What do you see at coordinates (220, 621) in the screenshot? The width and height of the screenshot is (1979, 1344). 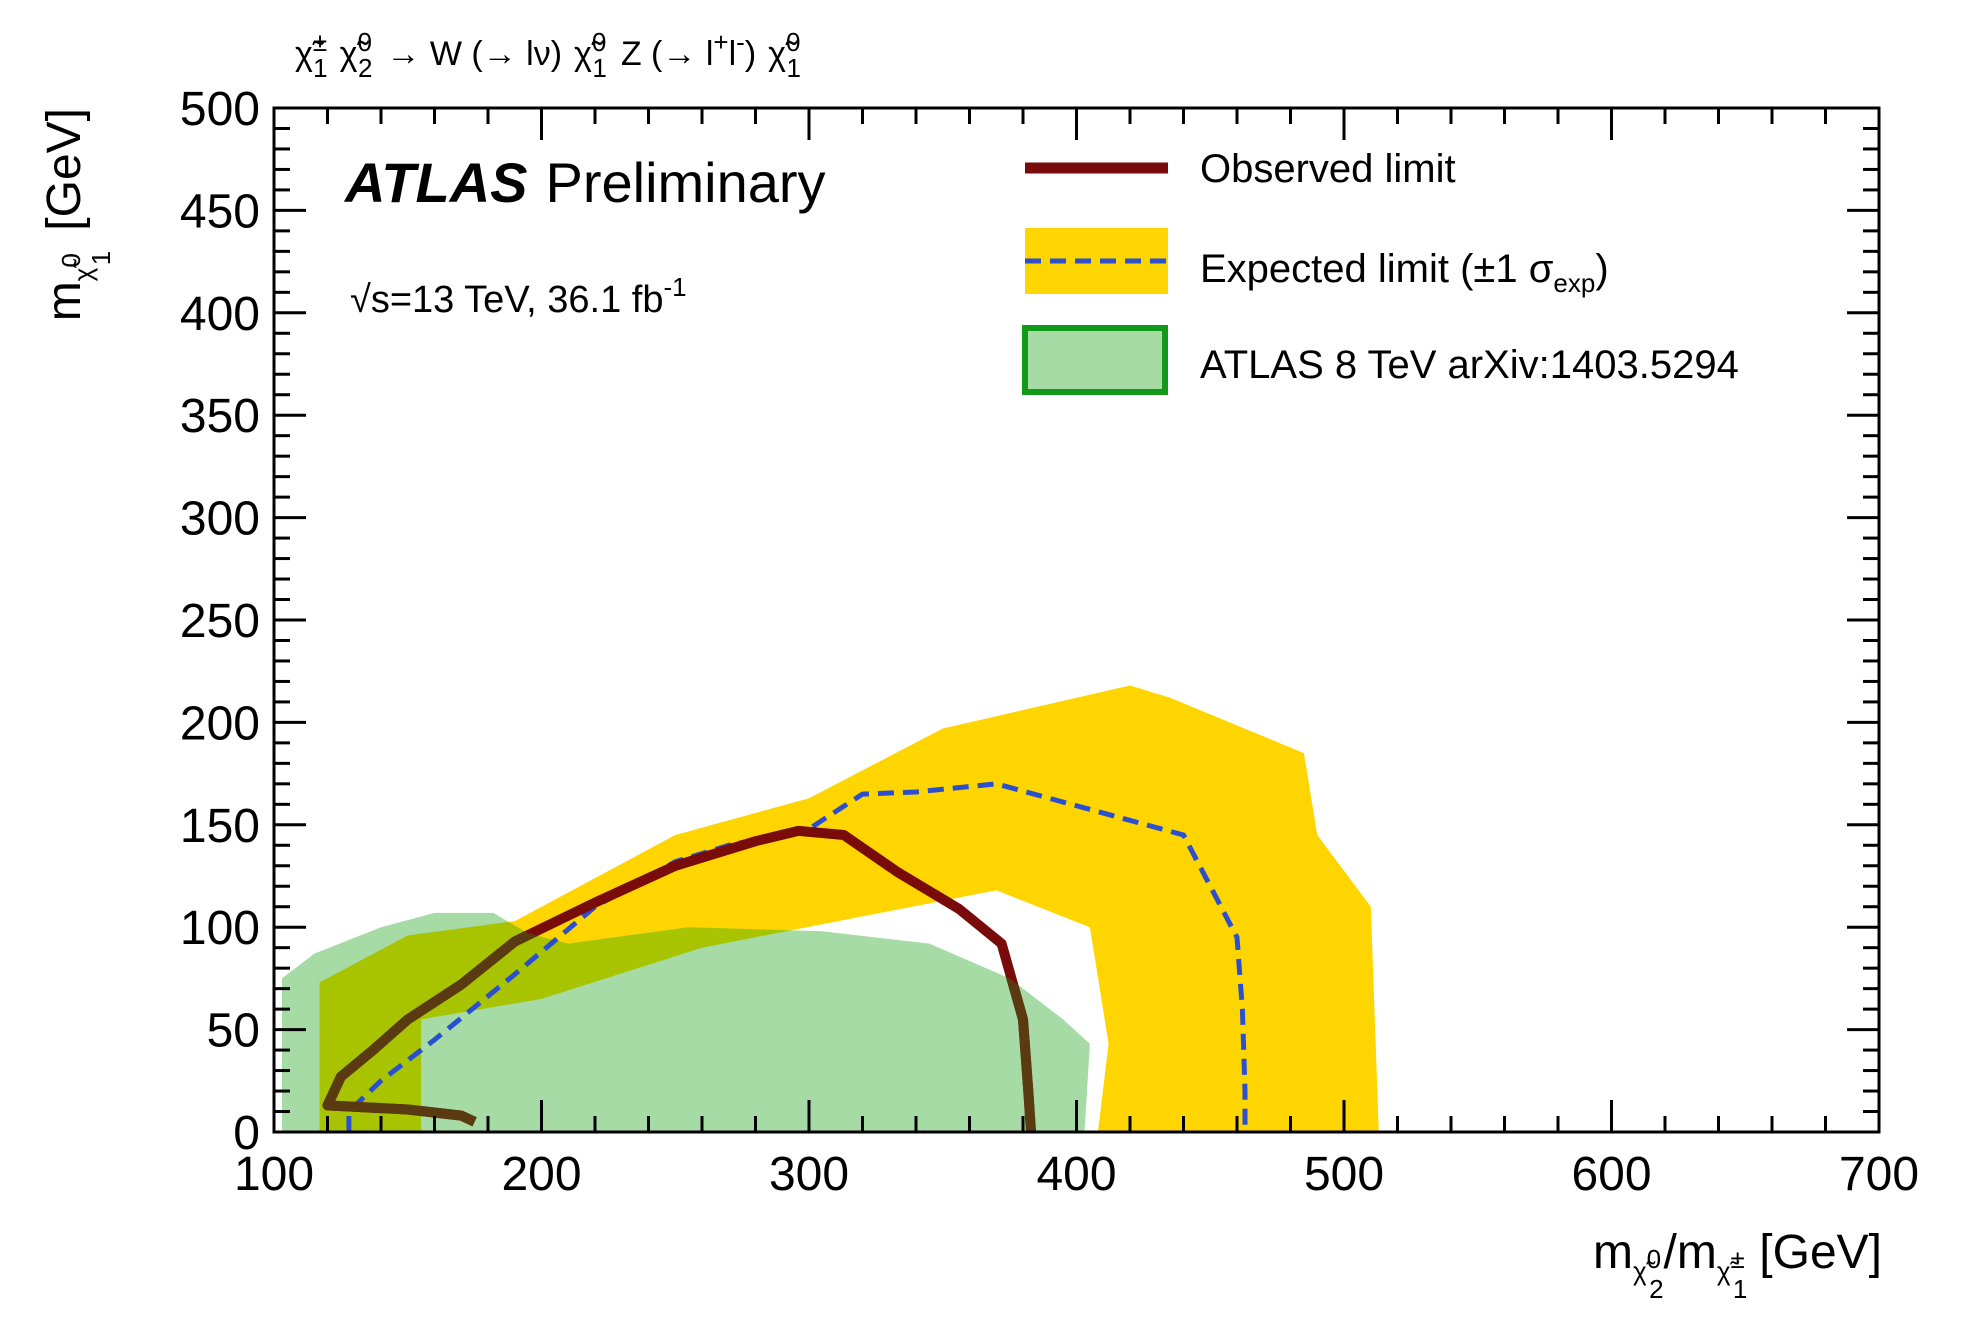 I see `y-tick-label: 250` at bounding box center [220, 621].